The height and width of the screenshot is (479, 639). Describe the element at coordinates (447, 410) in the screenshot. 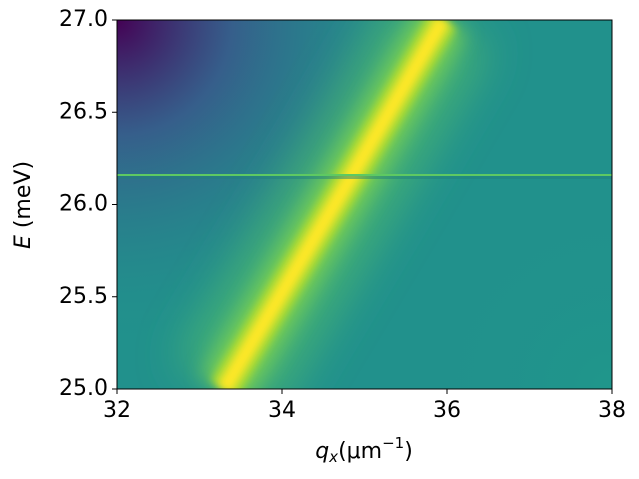

I see `x-tick-label: 36` at that location.